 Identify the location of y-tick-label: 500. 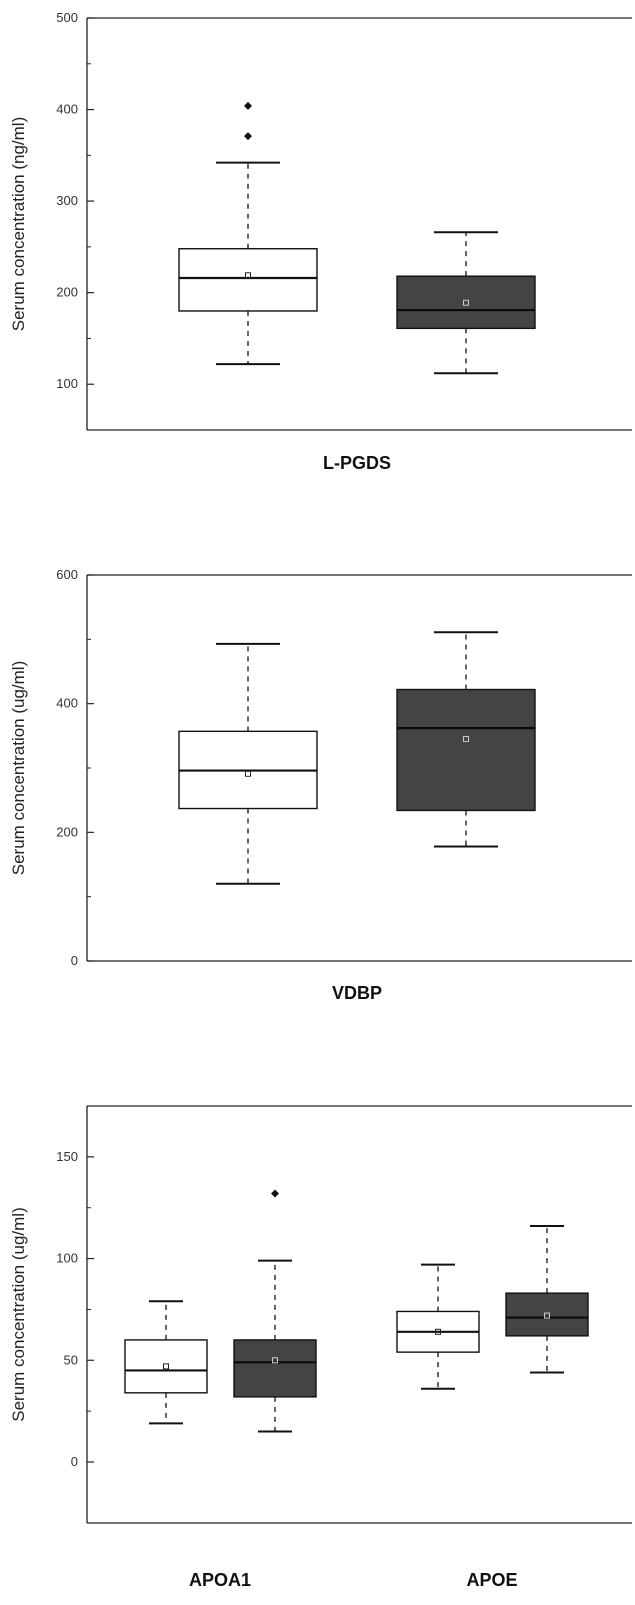
(67, 17).